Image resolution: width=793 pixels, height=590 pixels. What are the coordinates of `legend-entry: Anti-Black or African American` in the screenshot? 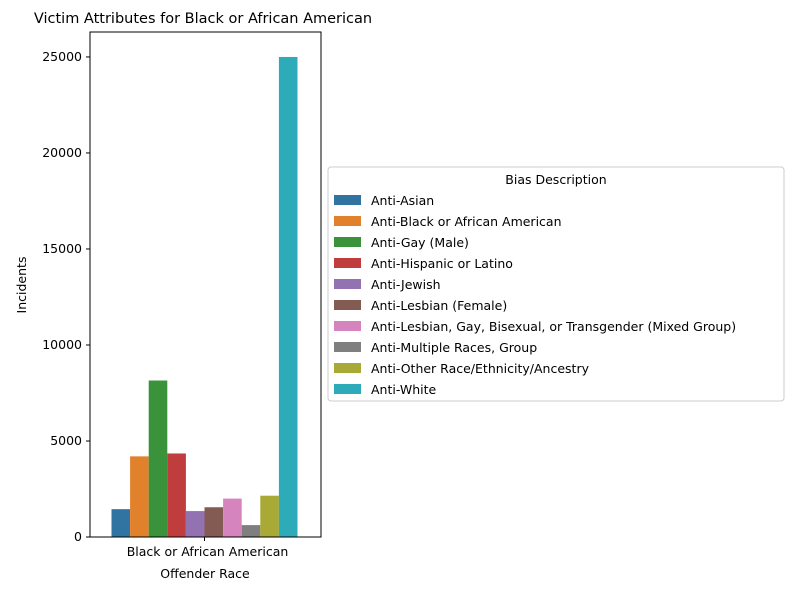 It's located at (466, 221).